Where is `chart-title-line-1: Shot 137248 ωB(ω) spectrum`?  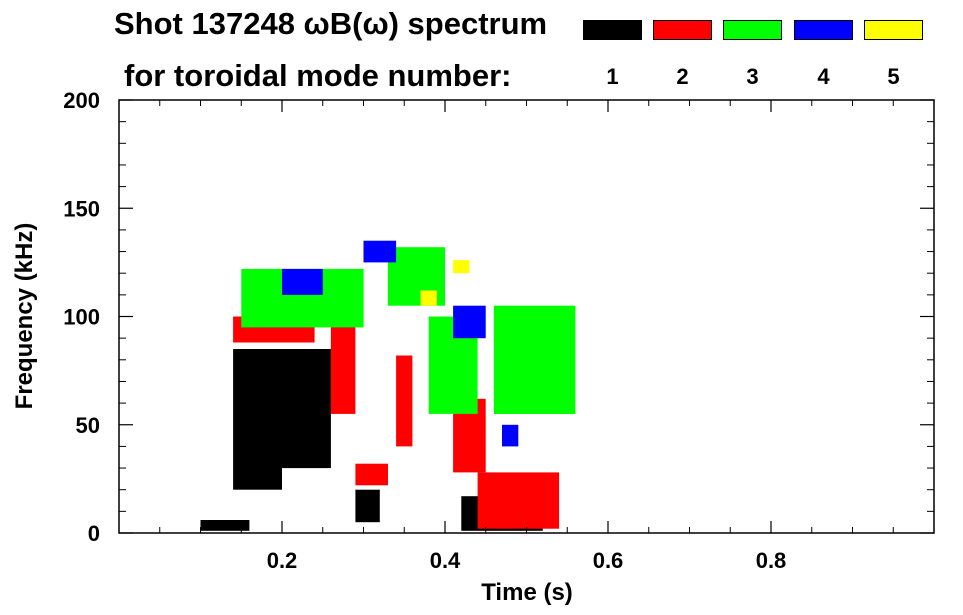 chart-title-line-1: Shot 137248 ωB(ω) spectrum is located at coordinates (331, 23).